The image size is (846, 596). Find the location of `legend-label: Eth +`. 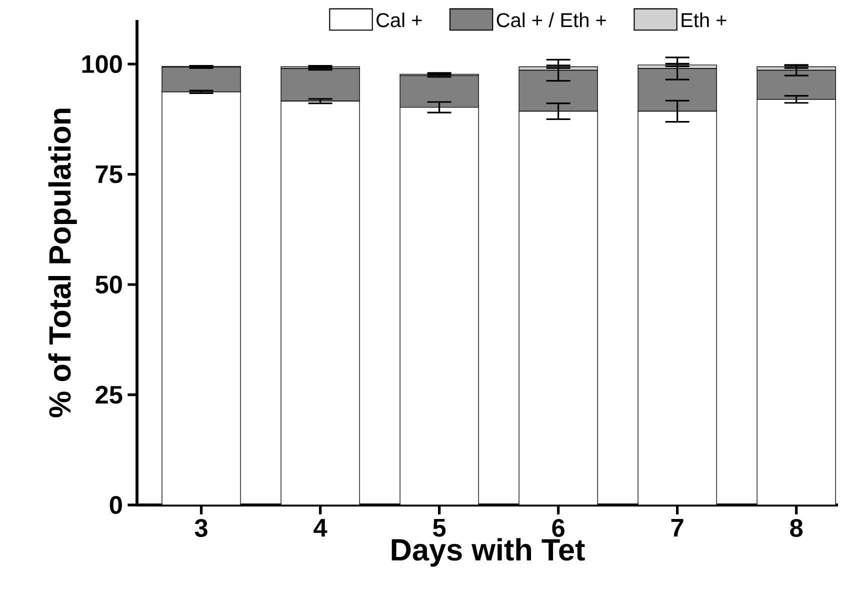

legend-label: Eth + is located at coordinates (704, 20).